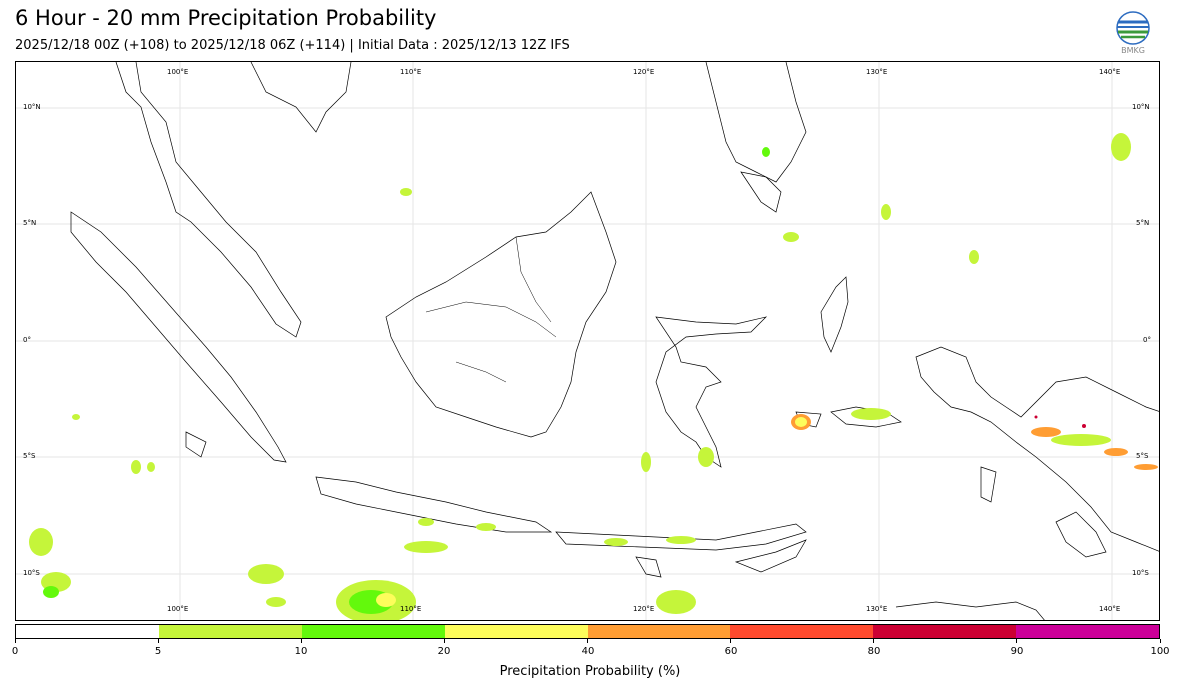  What do you see at coordinates (31, 573) in the screenshot?
I see `lat-label-left-10s: 10°S` at bounding box center [31, 573].